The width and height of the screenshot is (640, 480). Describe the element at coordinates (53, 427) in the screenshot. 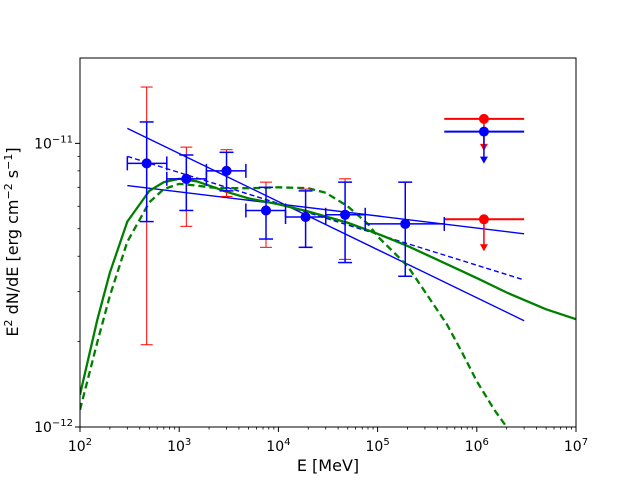

I see `y-tick-label-0: 10−12` at that location.